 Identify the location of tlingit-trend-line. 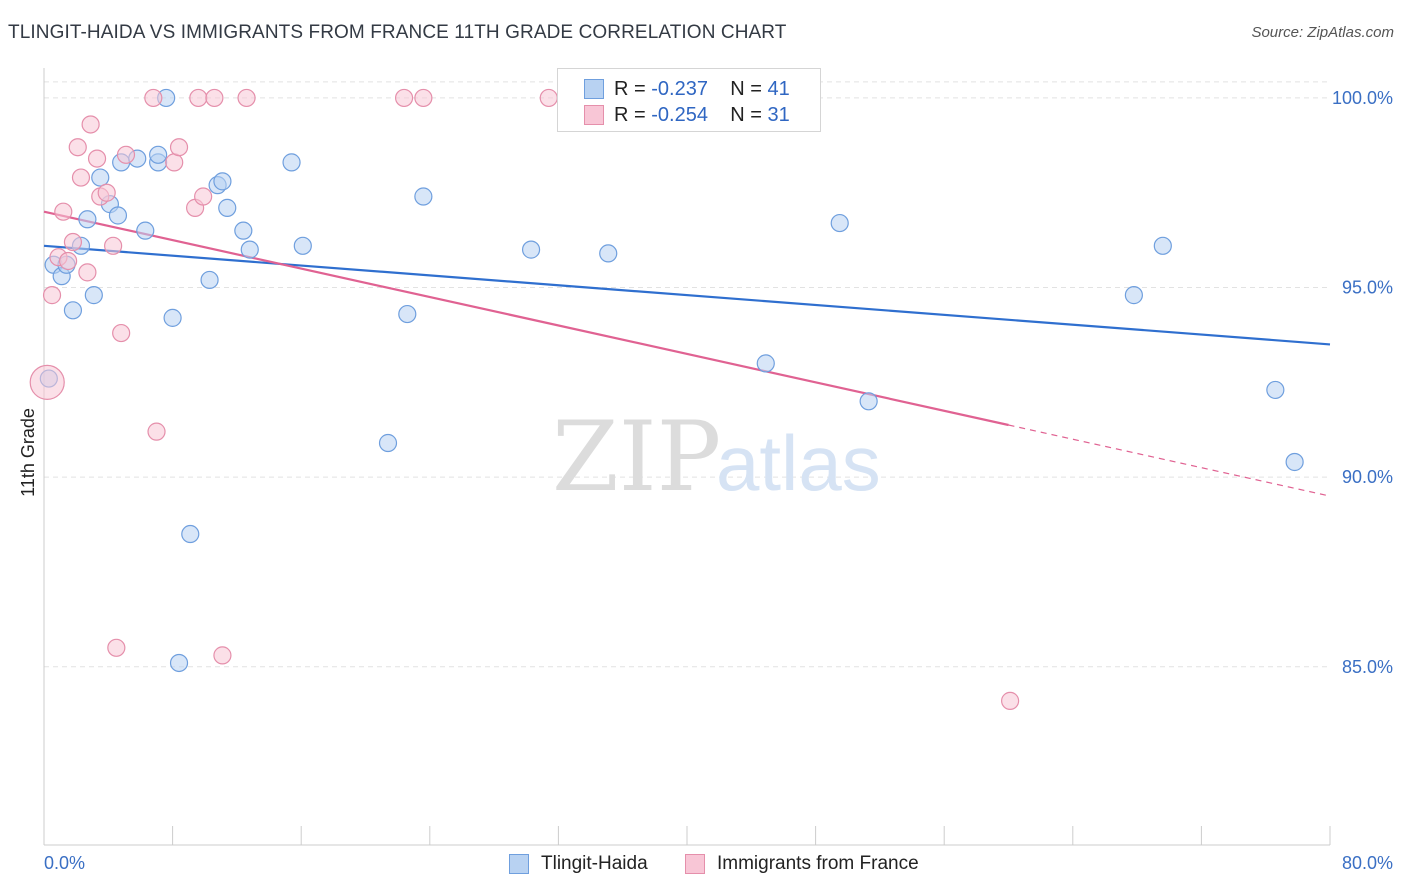
(687, 295).